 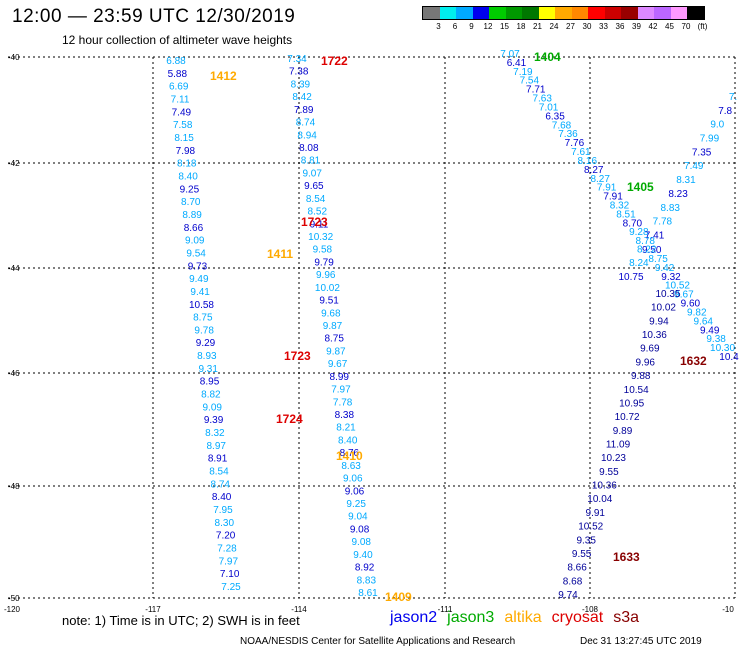 I want to click on wave-height-value: 8.92, so click(x=365, y=568).